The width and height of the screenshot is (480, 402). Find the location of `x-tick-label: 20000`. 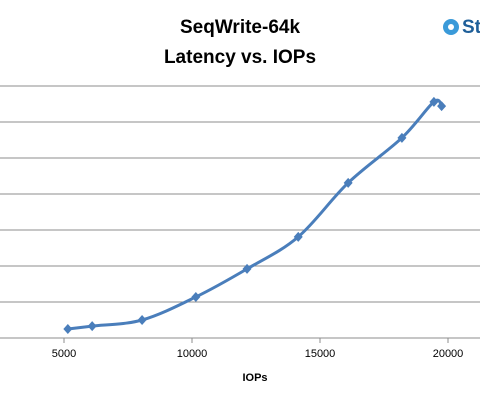

x-tick-label: 20000 is located at coordinates (448, 354).